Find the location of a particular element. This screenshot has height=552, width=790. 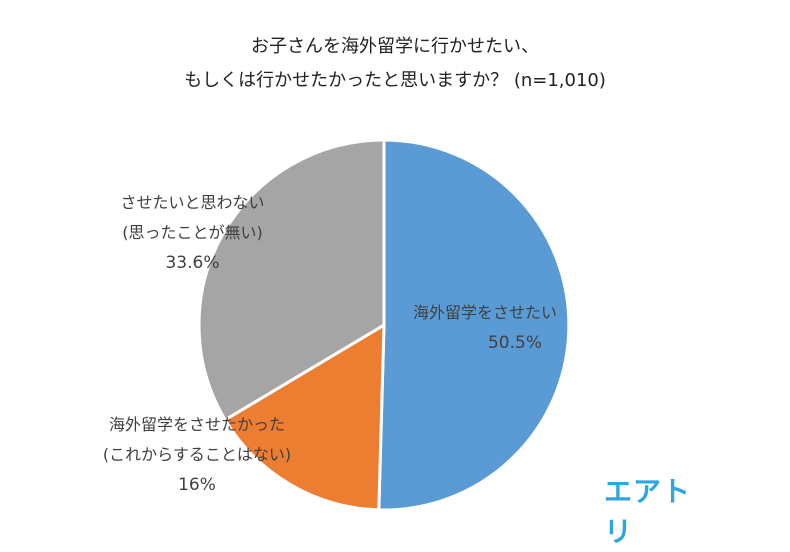

slice-value-wanted: 16% is located at coordinates (197, 485).